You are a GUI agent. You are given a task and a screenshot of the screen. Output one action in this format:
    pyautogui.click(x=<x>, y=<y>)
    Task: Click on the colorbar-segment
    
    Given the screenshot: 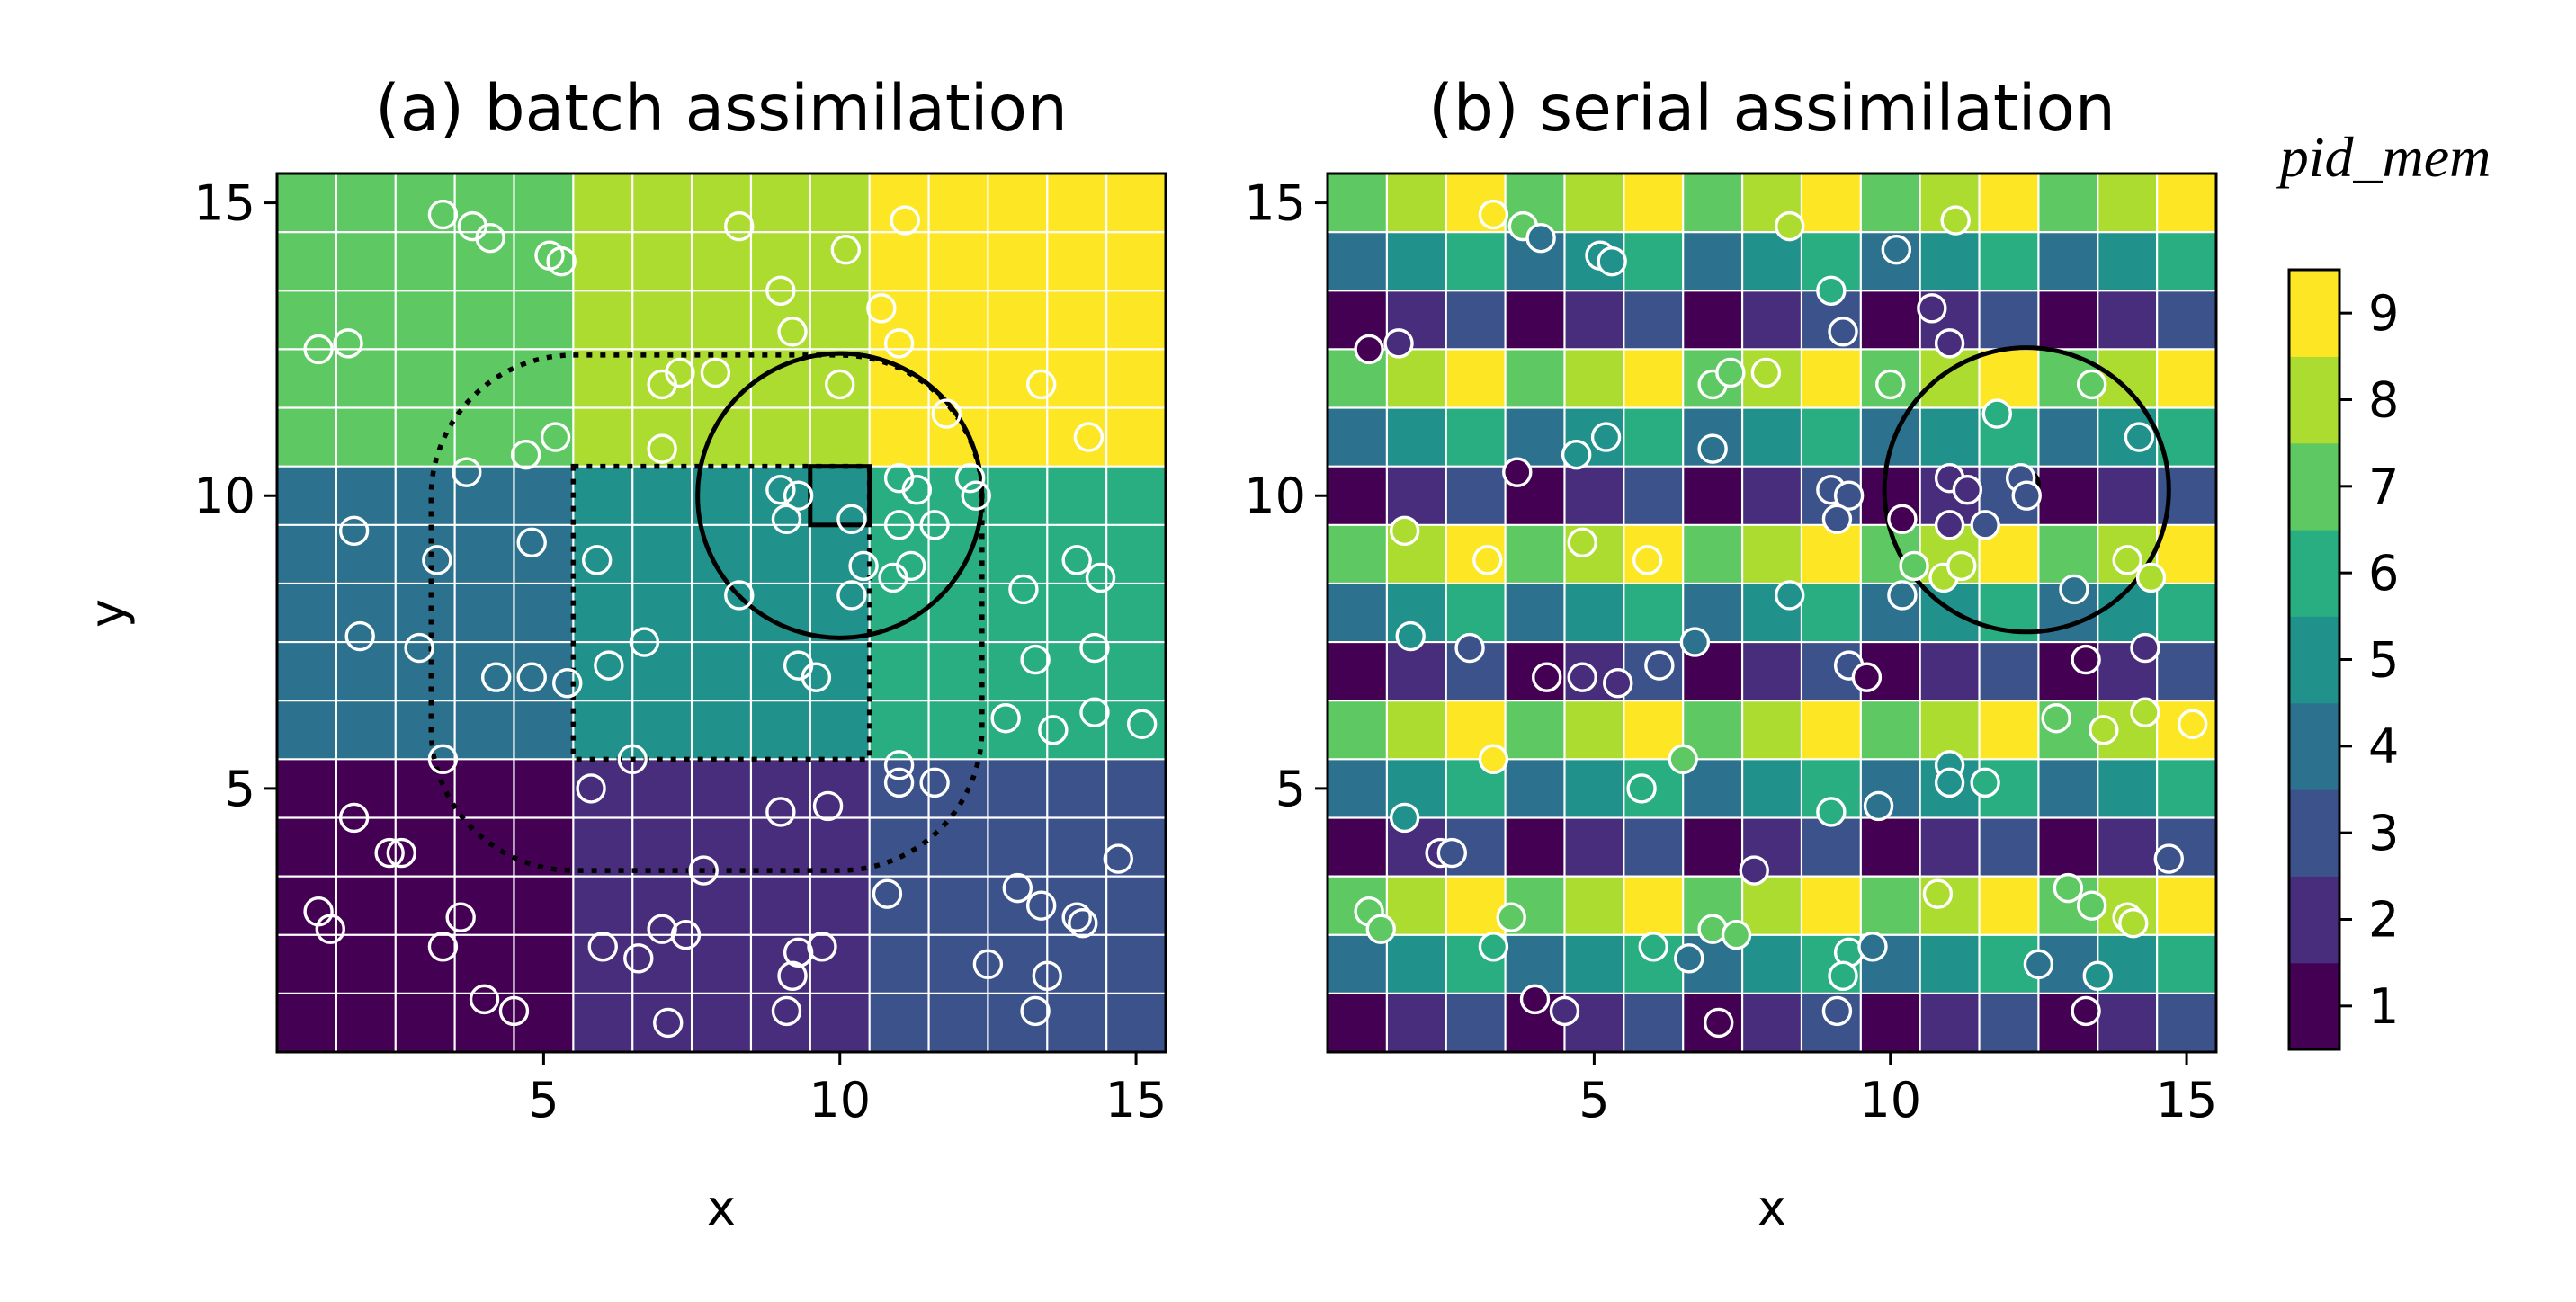 What is the action you would take?
    pyautogui.click(x=2314, y=1006)
    